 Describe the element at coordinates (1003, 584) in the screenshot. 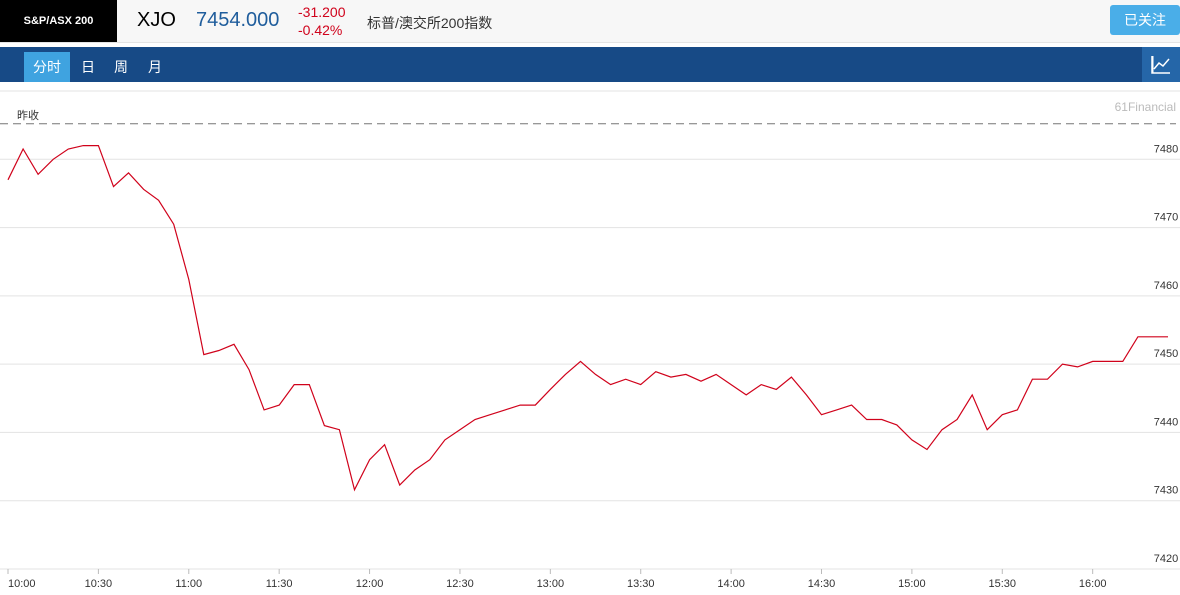

I see `x-tick-label: 15:30` at that location.